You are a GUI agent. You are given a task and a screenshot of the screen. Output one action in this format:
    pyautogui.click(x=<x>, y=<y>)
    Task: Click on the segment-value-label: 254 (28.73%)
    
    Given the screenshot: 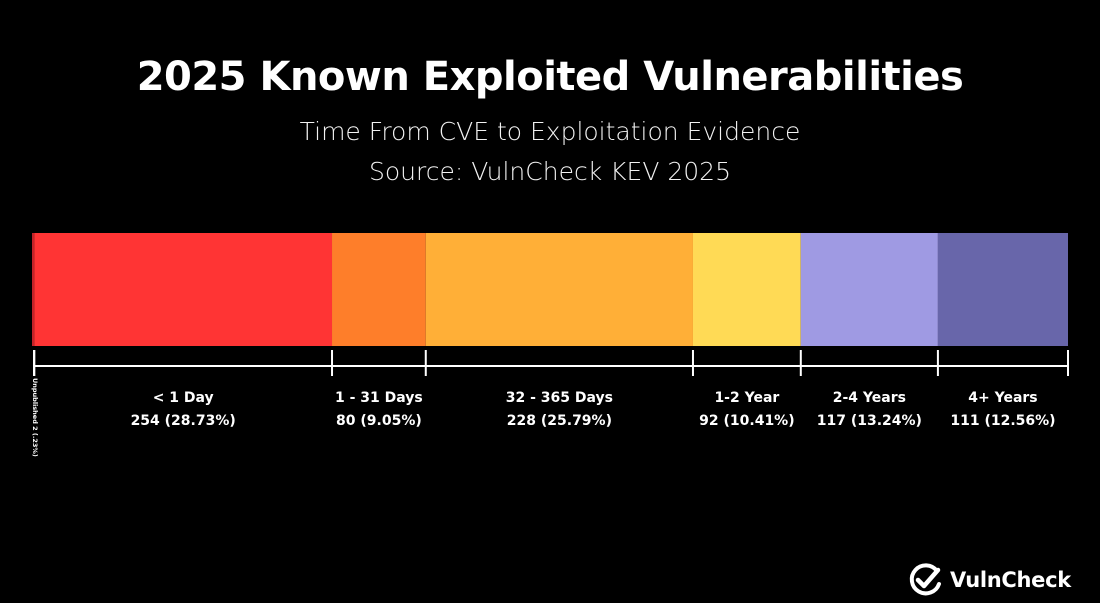 What is the action you would take?
    pyautogui.click(x=183, y=421)
    